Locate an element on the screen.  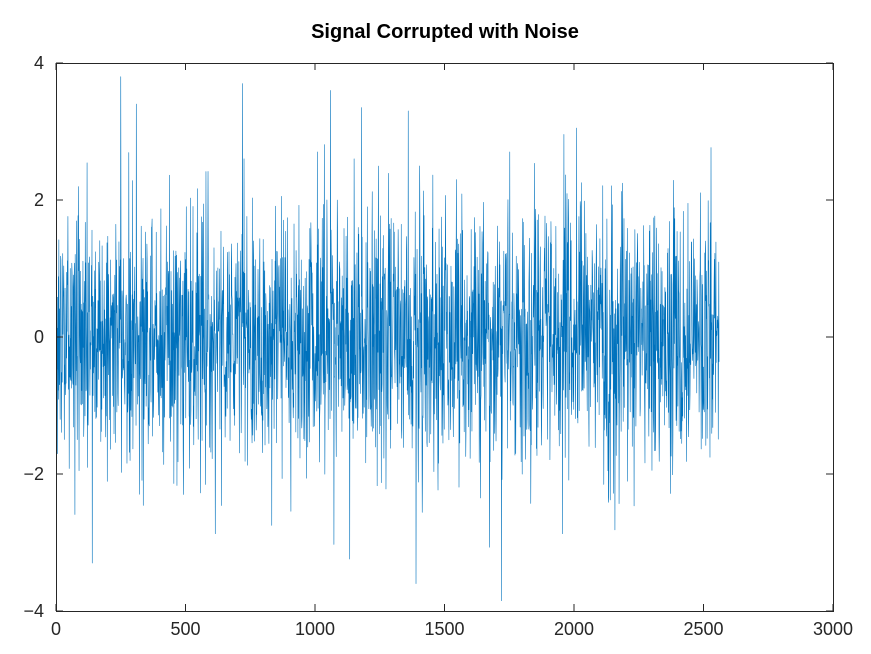
chart-title: Signal Corrupted with Noise is located at coordinates (445, 32).